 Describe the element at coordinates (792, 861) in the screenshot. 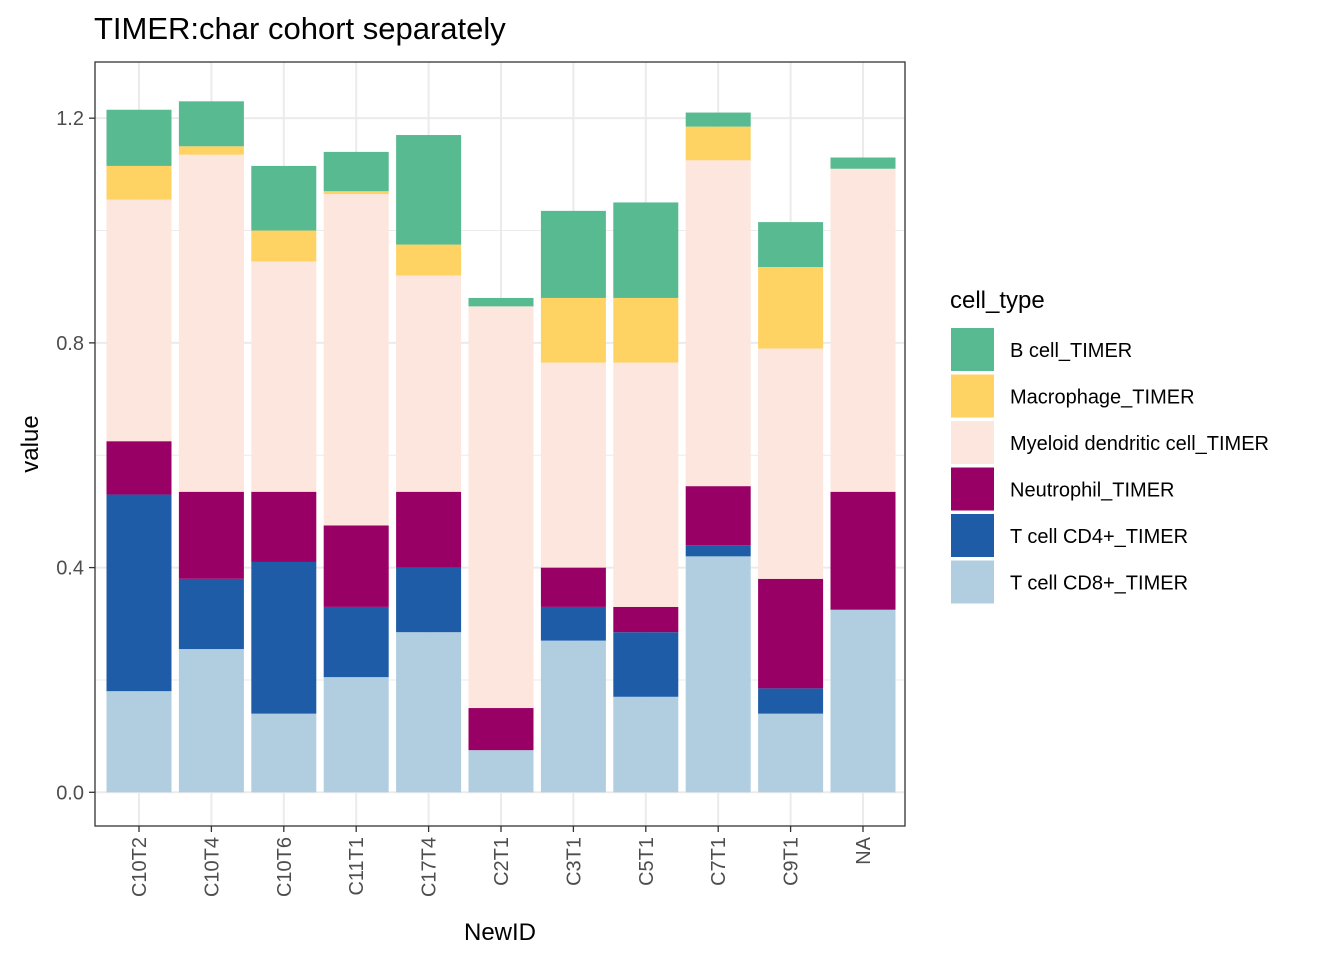

I see `x-tick-label: C9T1` at that location.